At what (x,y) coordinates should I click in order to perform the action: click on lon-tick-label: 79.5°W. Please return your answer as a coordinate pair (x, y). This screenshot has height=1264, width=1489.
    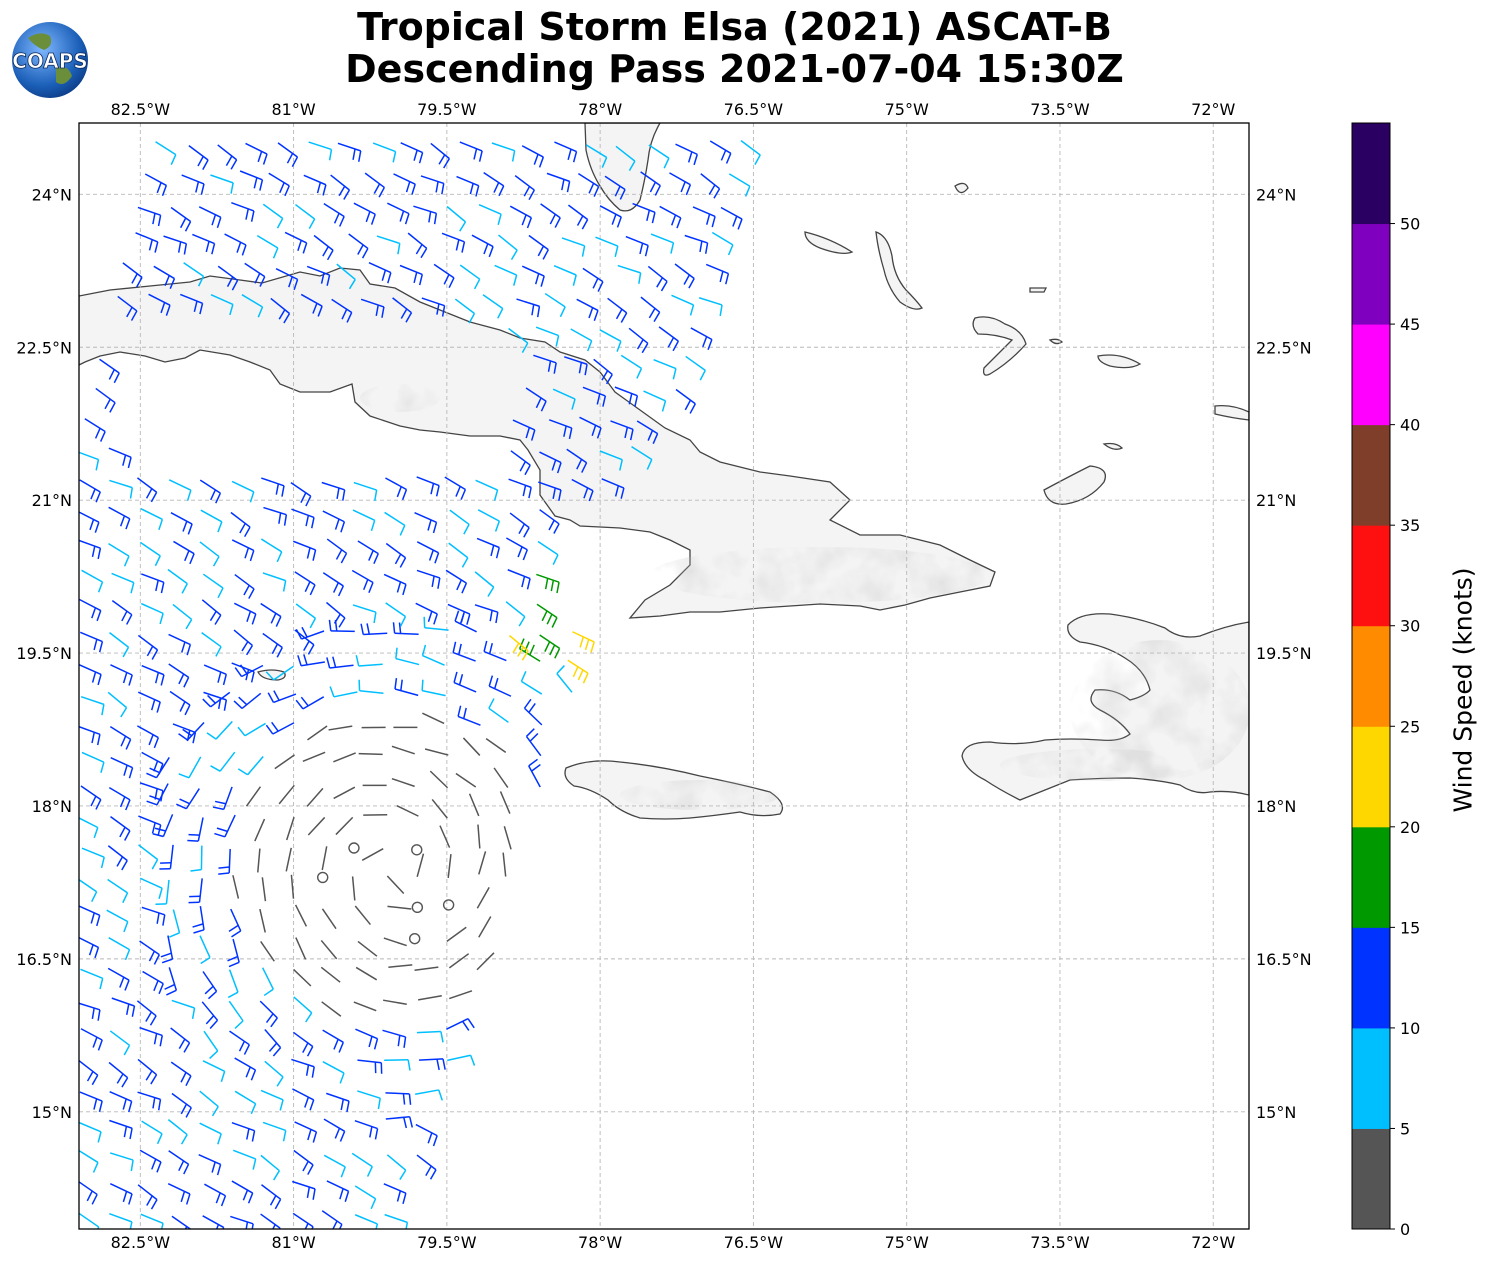
    Looking at the image, I should click on (447, 109).